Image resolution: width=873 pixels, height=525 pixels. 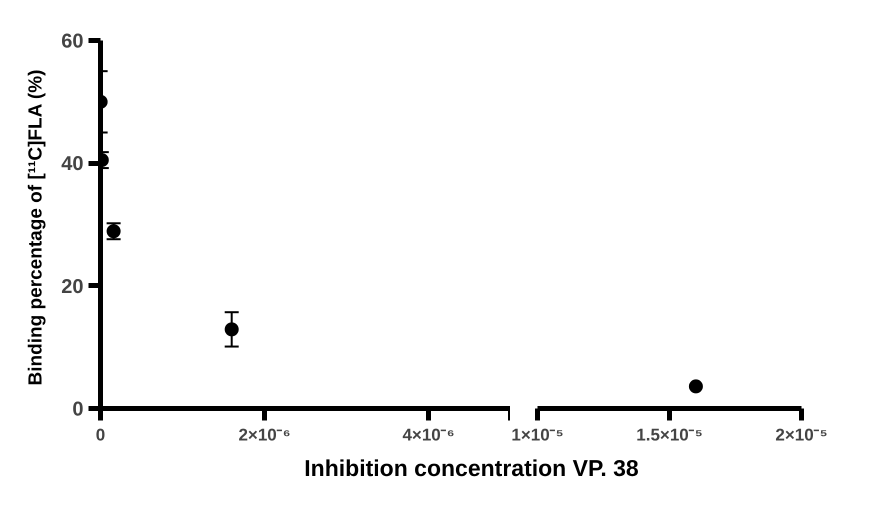 What do you see at coordinates (72, 41) in the screenshot?
I see `y-tick-label: 60` at bounding box center [72, 41].